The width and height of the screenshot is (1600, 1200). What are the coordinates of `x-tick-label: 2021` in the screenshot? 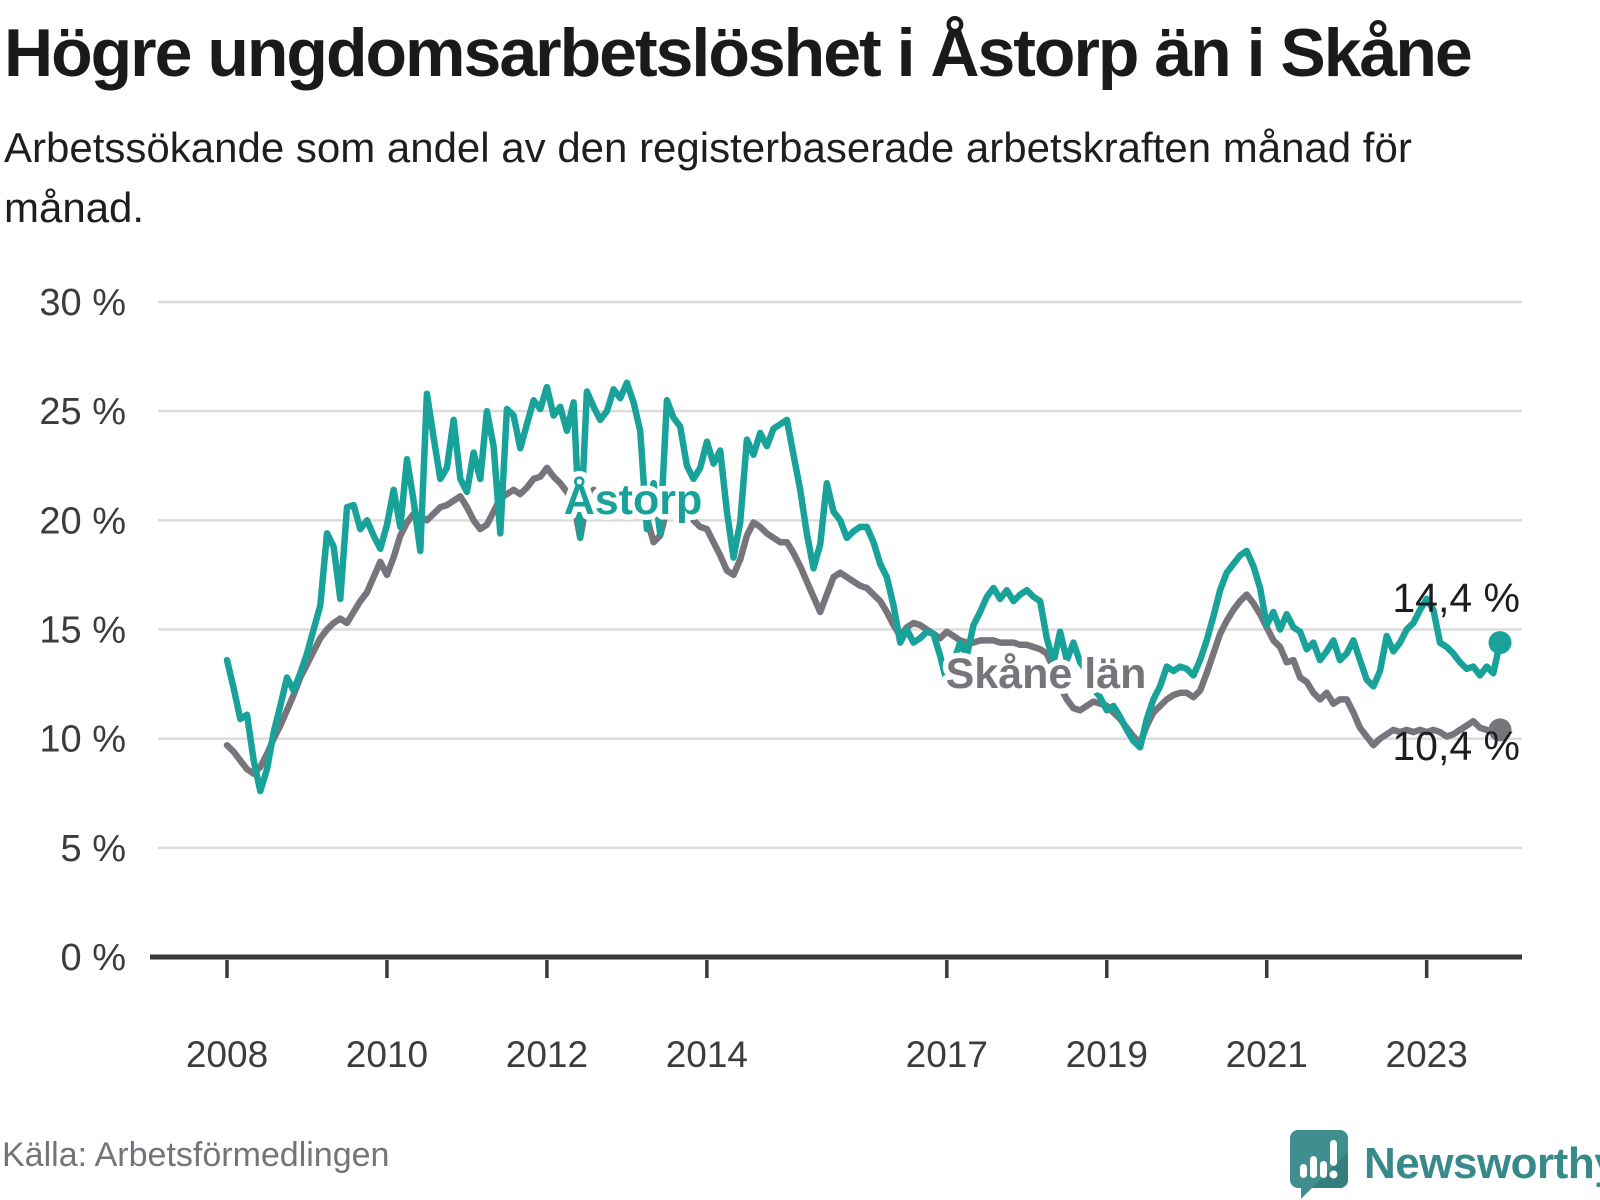 It's located at (1267, 1054).